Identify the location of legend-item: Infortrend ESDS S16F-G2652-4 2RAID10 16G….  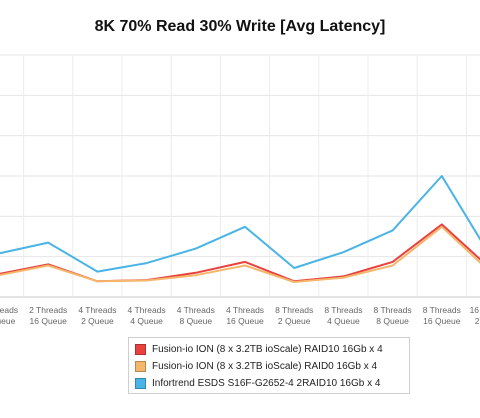
(269, 383).